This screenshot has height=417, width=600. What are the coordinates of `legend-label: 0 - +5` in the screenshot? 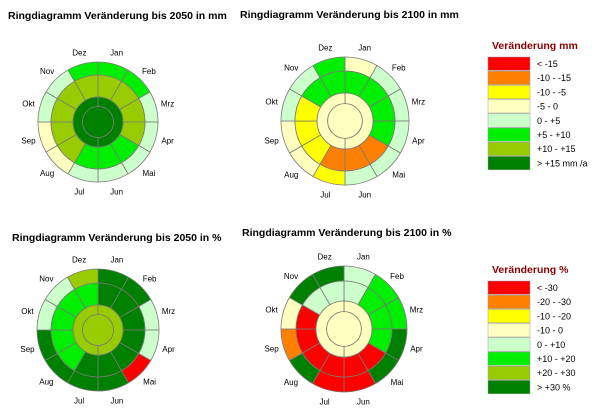 It's located at (548, 121).